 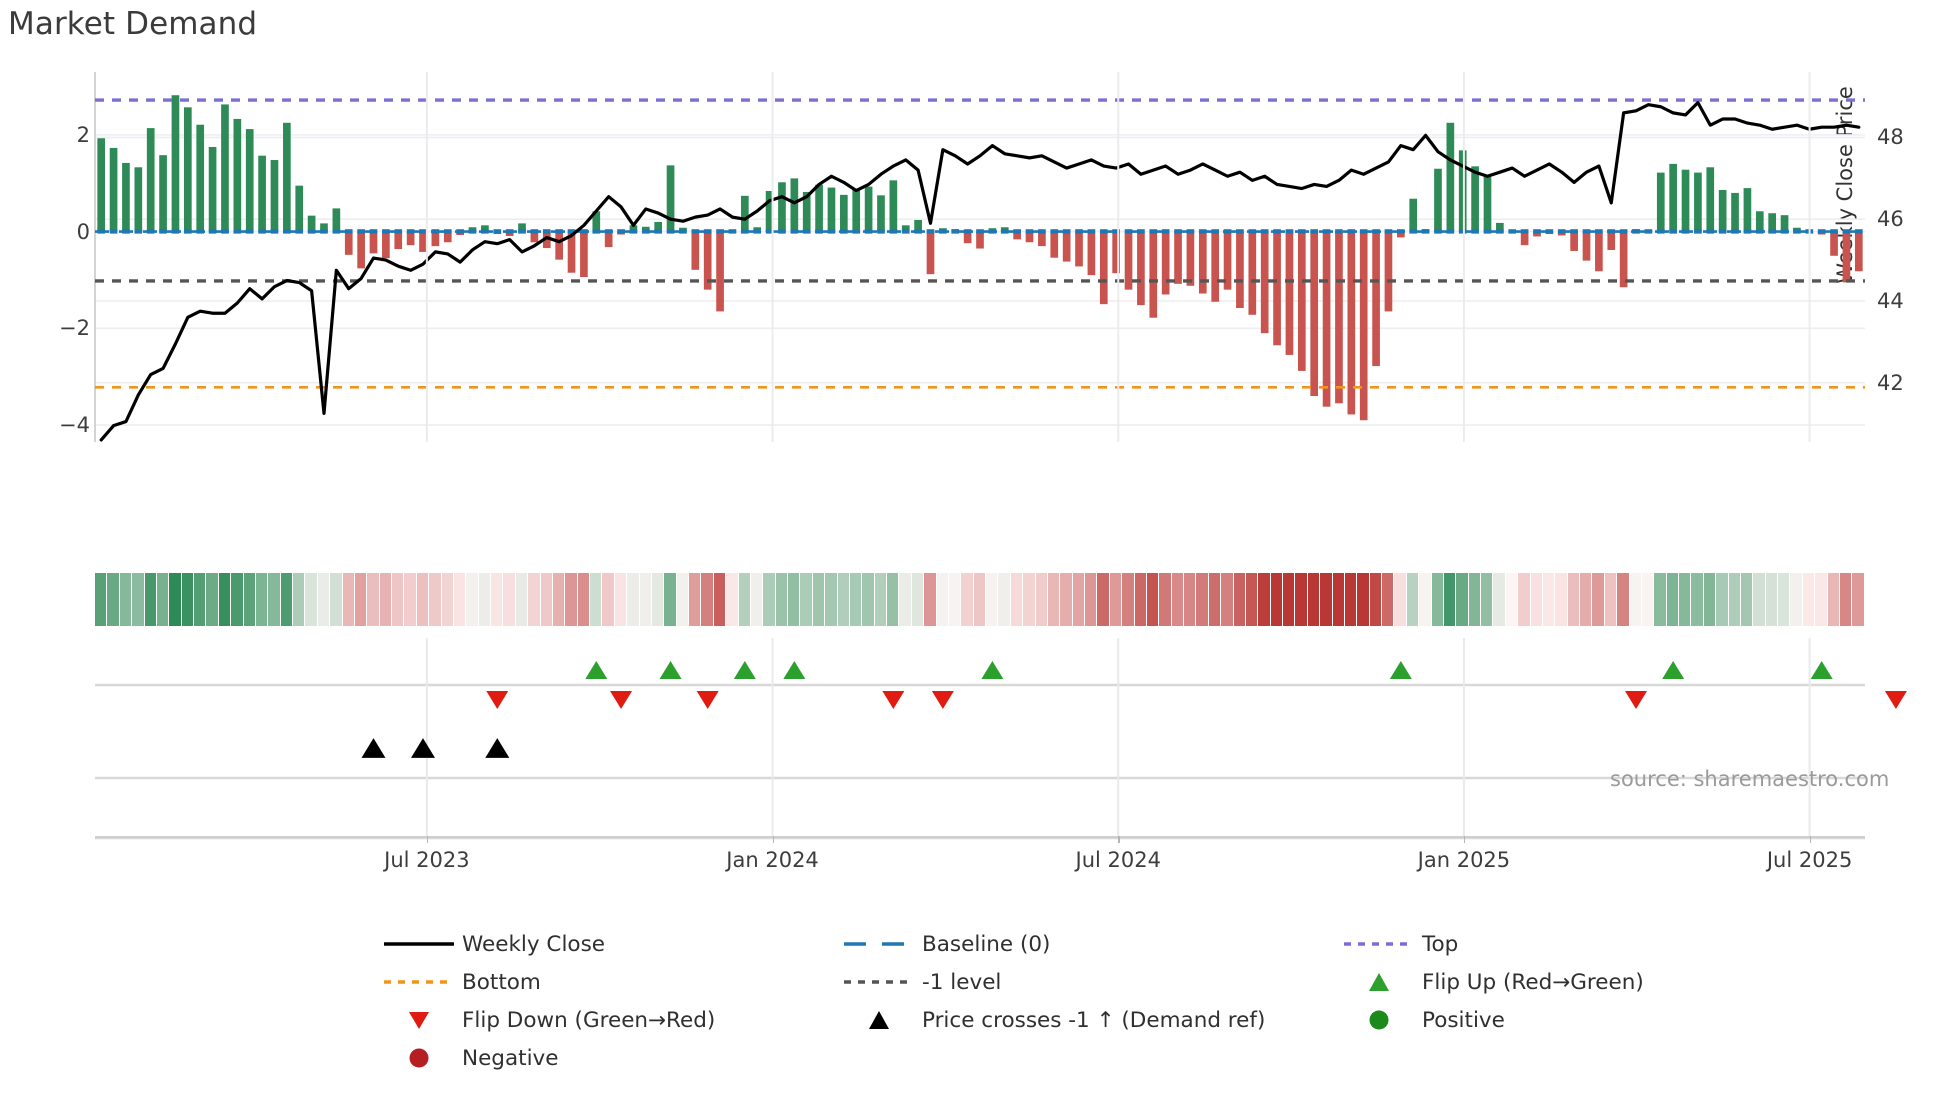 What do you see at coordinates (1890, 137) in the screenshot?
I see `y-tick-right: 48` at bounding box center [1890, 137].